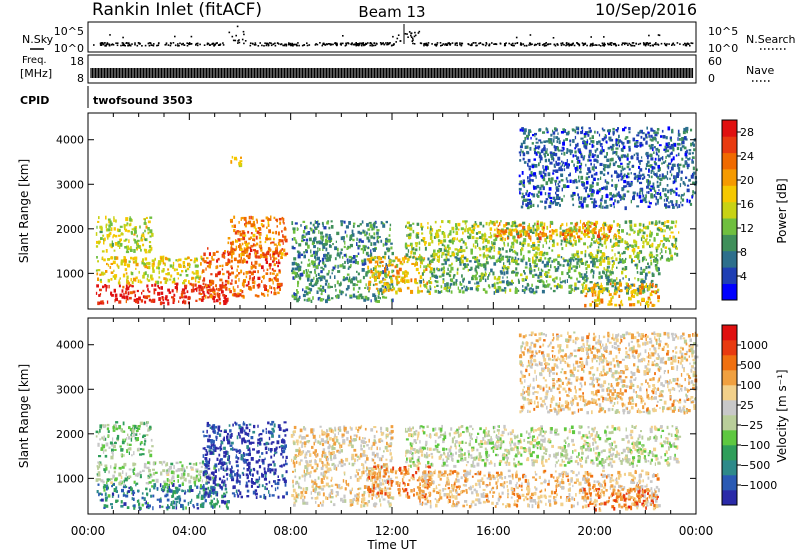  I want to click on velocity-colorbar: 1000 500 100 25 −25 −100 −500 −1000, so click(749, 415).